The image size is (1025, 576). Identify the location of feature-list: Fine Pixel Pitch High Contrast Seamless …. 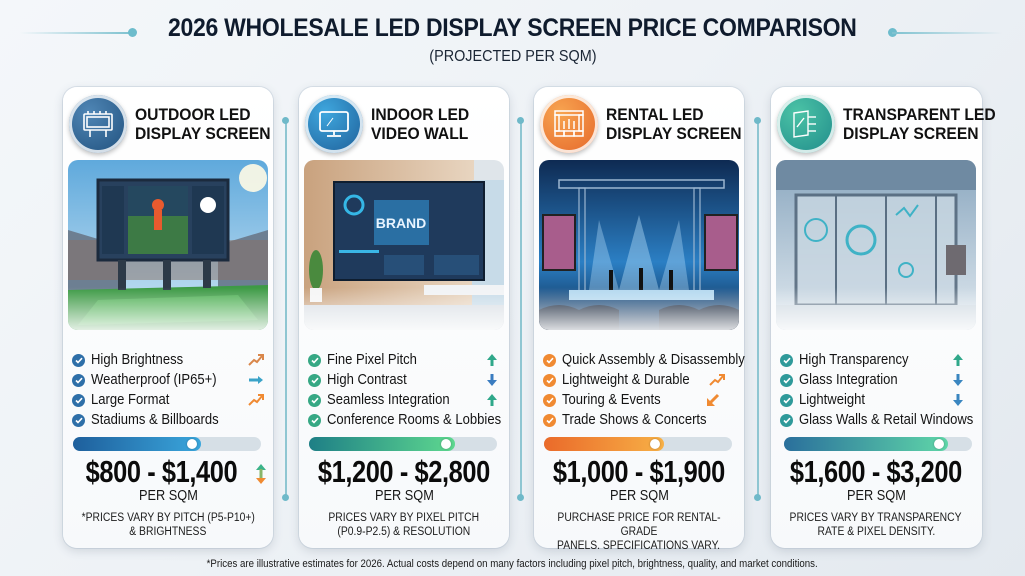
(406, 390).